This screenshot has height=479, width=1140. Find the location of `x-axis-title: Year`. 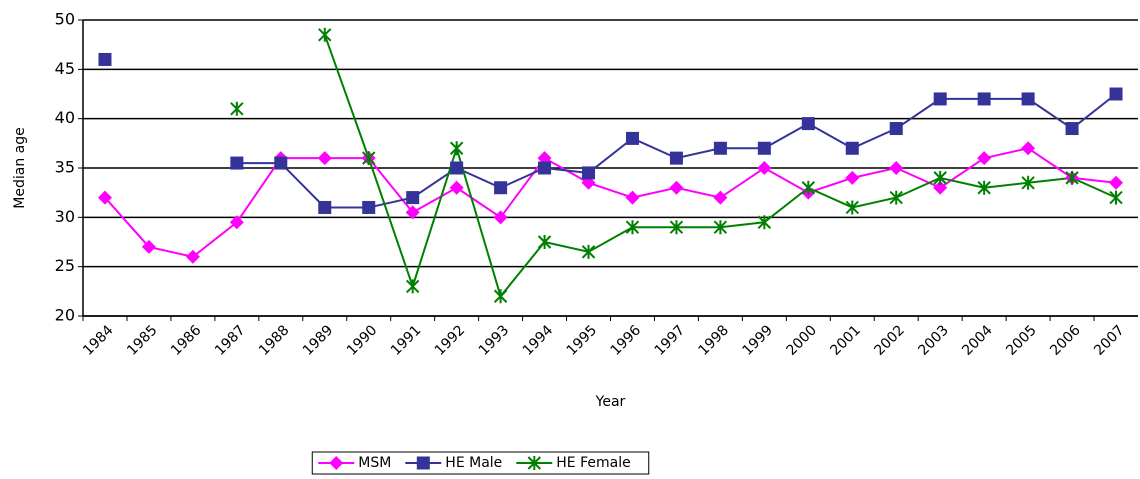

x-axis-title: Year is located at coordinates (610, 402).